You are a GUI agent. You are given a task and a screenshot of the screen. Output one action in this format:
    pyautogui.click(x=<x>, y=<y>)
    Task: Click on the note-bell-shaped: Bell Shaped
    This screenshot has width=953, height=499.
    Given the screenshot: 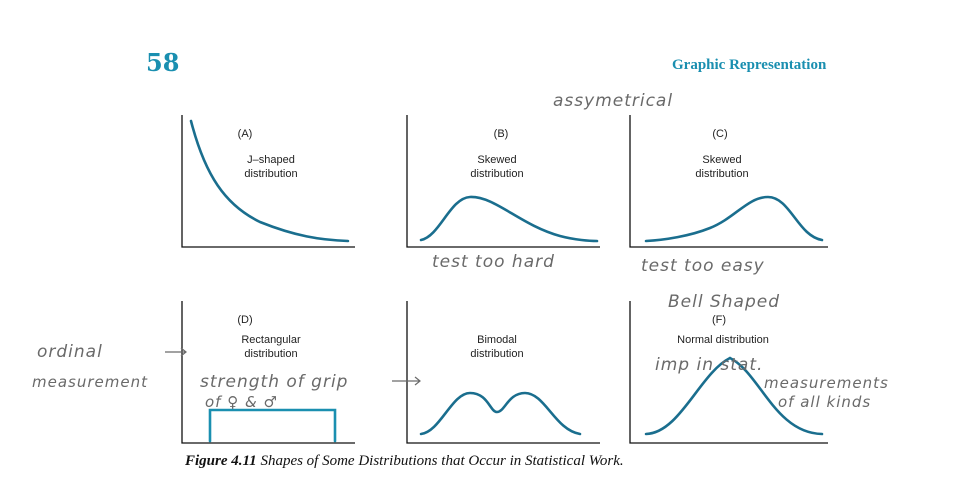 What is the action you would take?
    pyautogui.click(x=724, y=302)
    